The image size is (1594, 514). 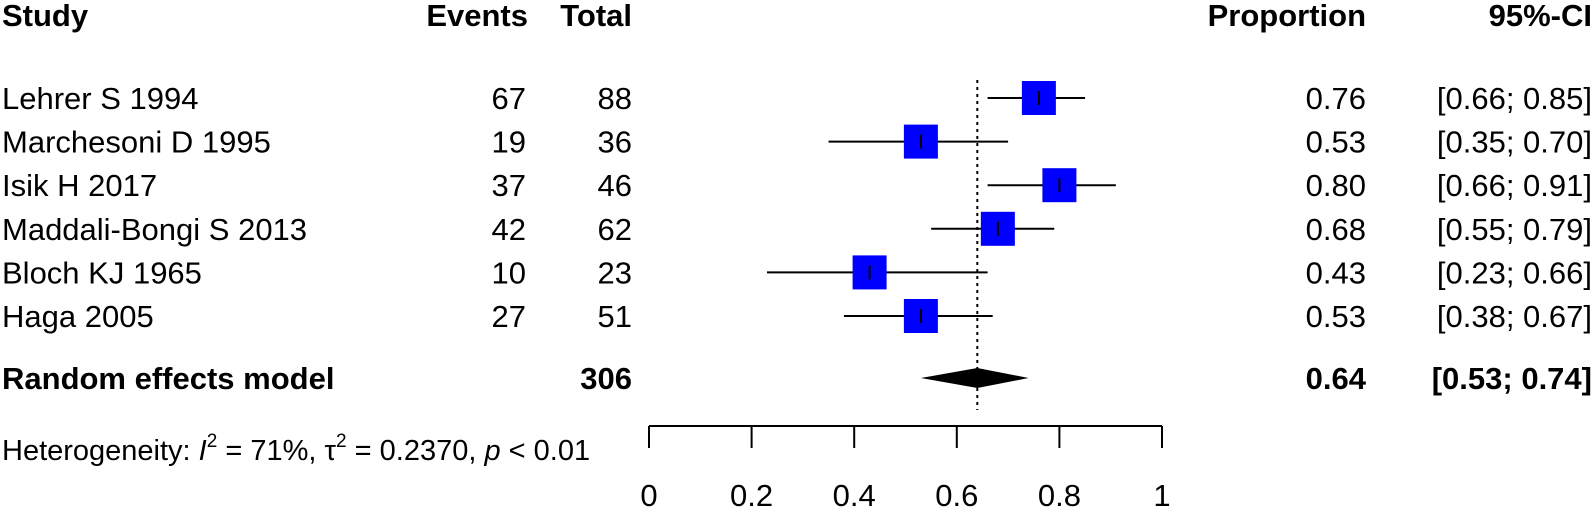 What do you see at coordinates (596, 16) in the screenshot?
I see `header-total: Total` at bounding box center [596, 16].